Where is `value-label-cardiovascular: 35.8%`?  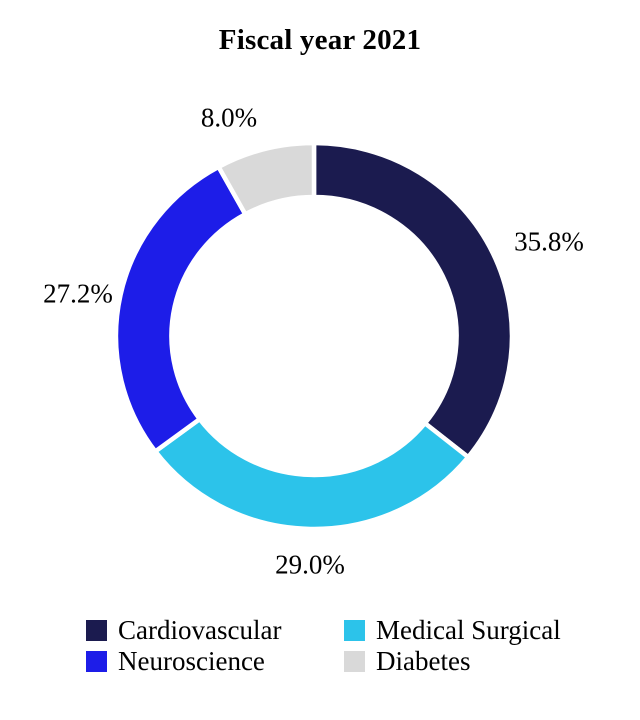 value-label-cardiovascular: 35.8% is located at coordinates (549, 241).